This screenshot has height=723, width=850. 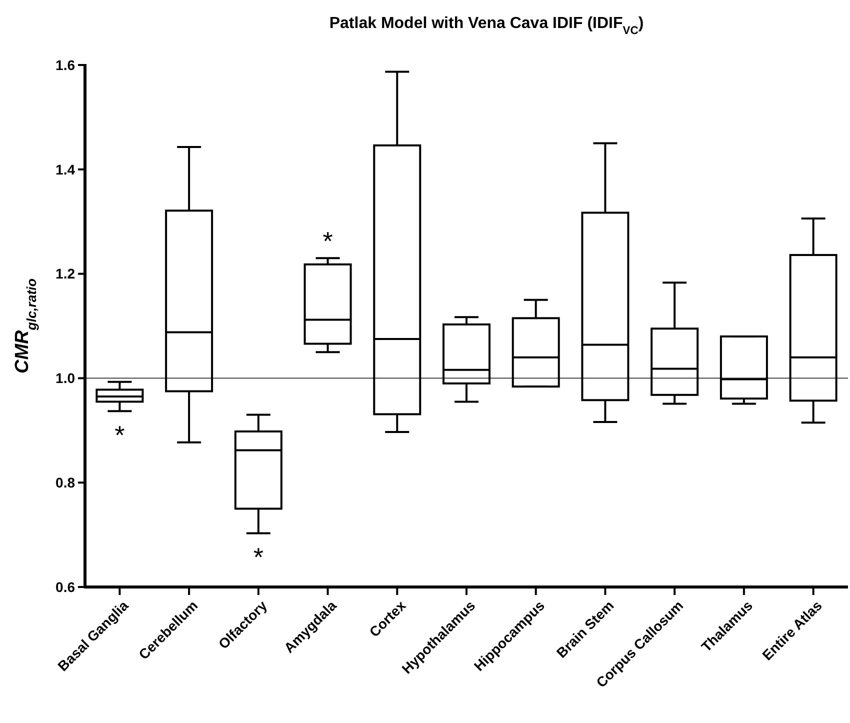 I want to click on y-tick-label: 1.6, so click(x=66, y=64).